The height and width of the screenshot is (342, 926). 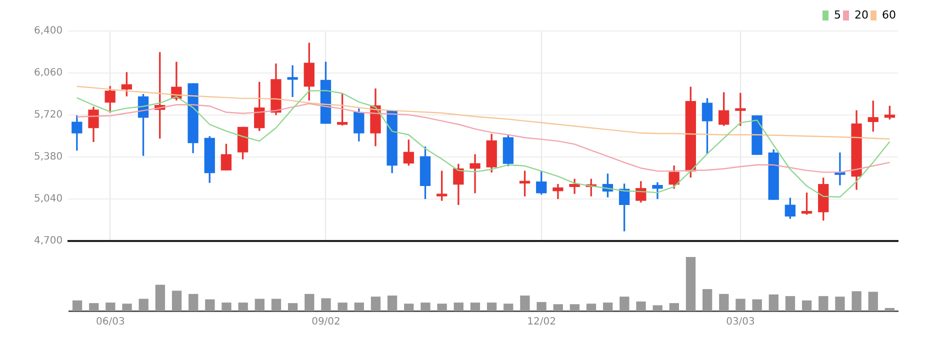 What do you see at coordinates (889, 15) in the screenshot?
I see `legend-label: 60` at bounding box center [889, 15].